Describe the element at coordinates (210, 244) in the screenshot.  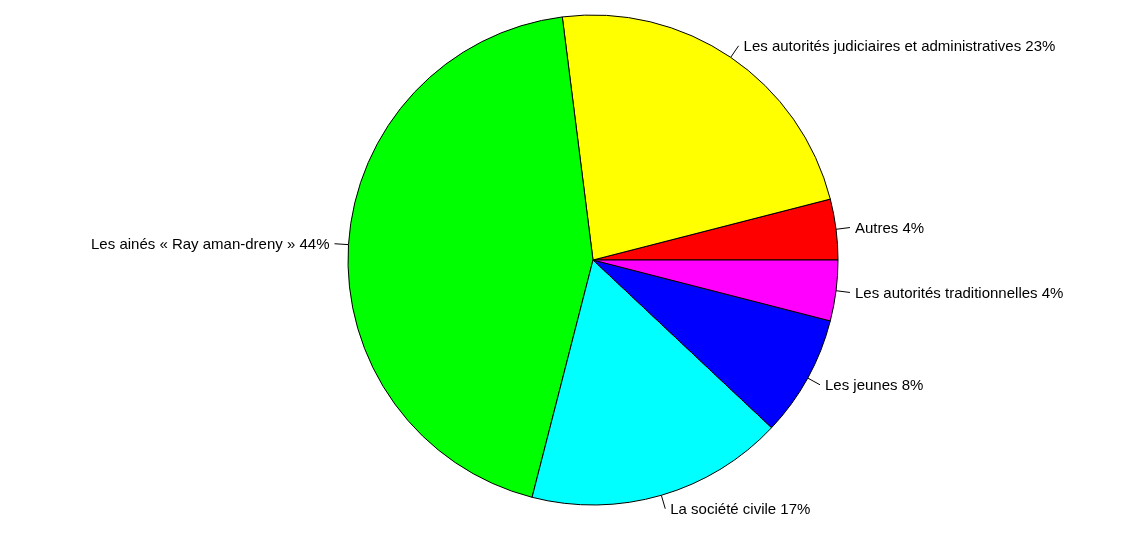
I see `slice-label: Les ainés « Ray aman-dreny » 44%` at that location.